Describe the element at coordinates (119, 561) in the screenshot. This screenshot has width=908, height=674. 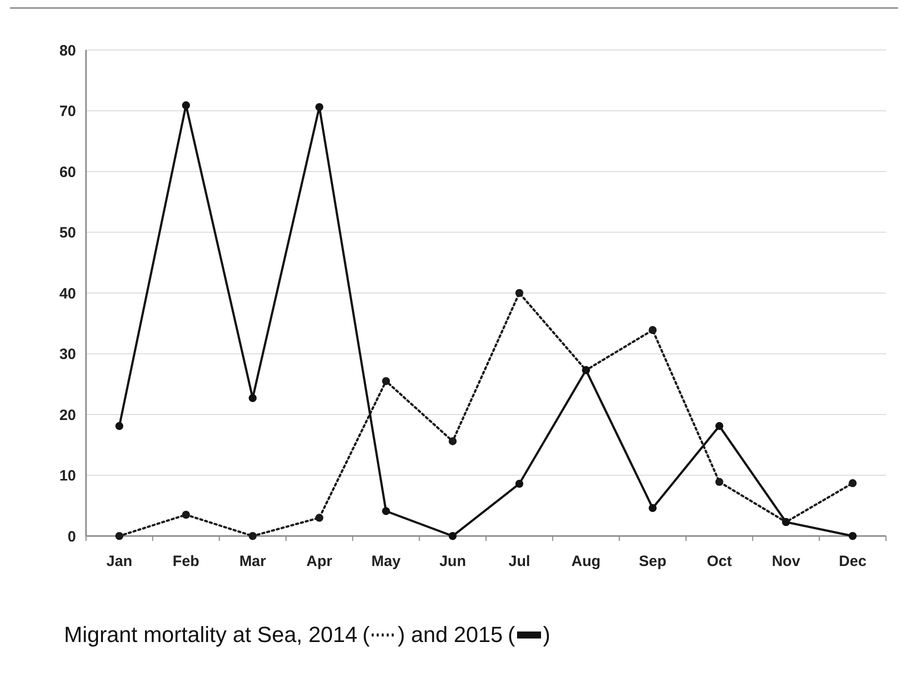
I see `x-tick-label: Jan` at that location.